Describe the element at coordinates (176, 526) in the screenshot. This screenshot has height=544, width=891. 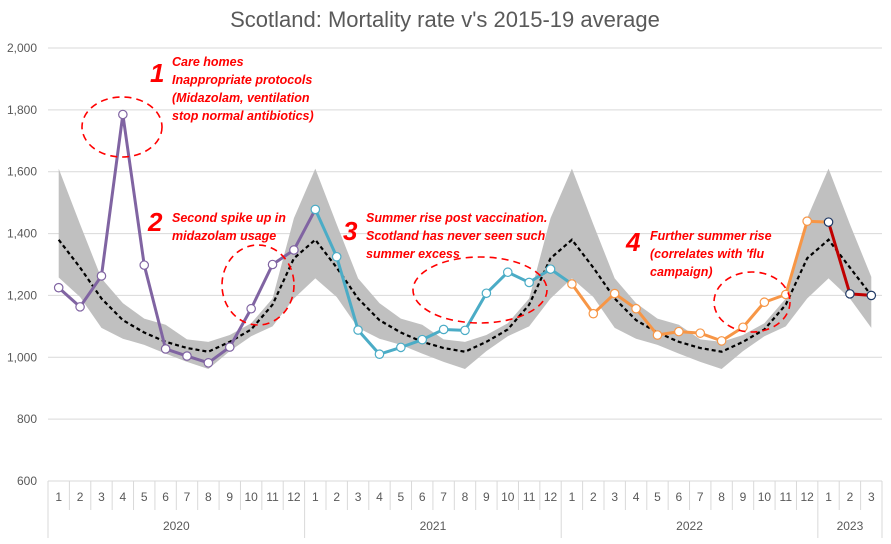
I see `x-year-label: 2020` at that location.